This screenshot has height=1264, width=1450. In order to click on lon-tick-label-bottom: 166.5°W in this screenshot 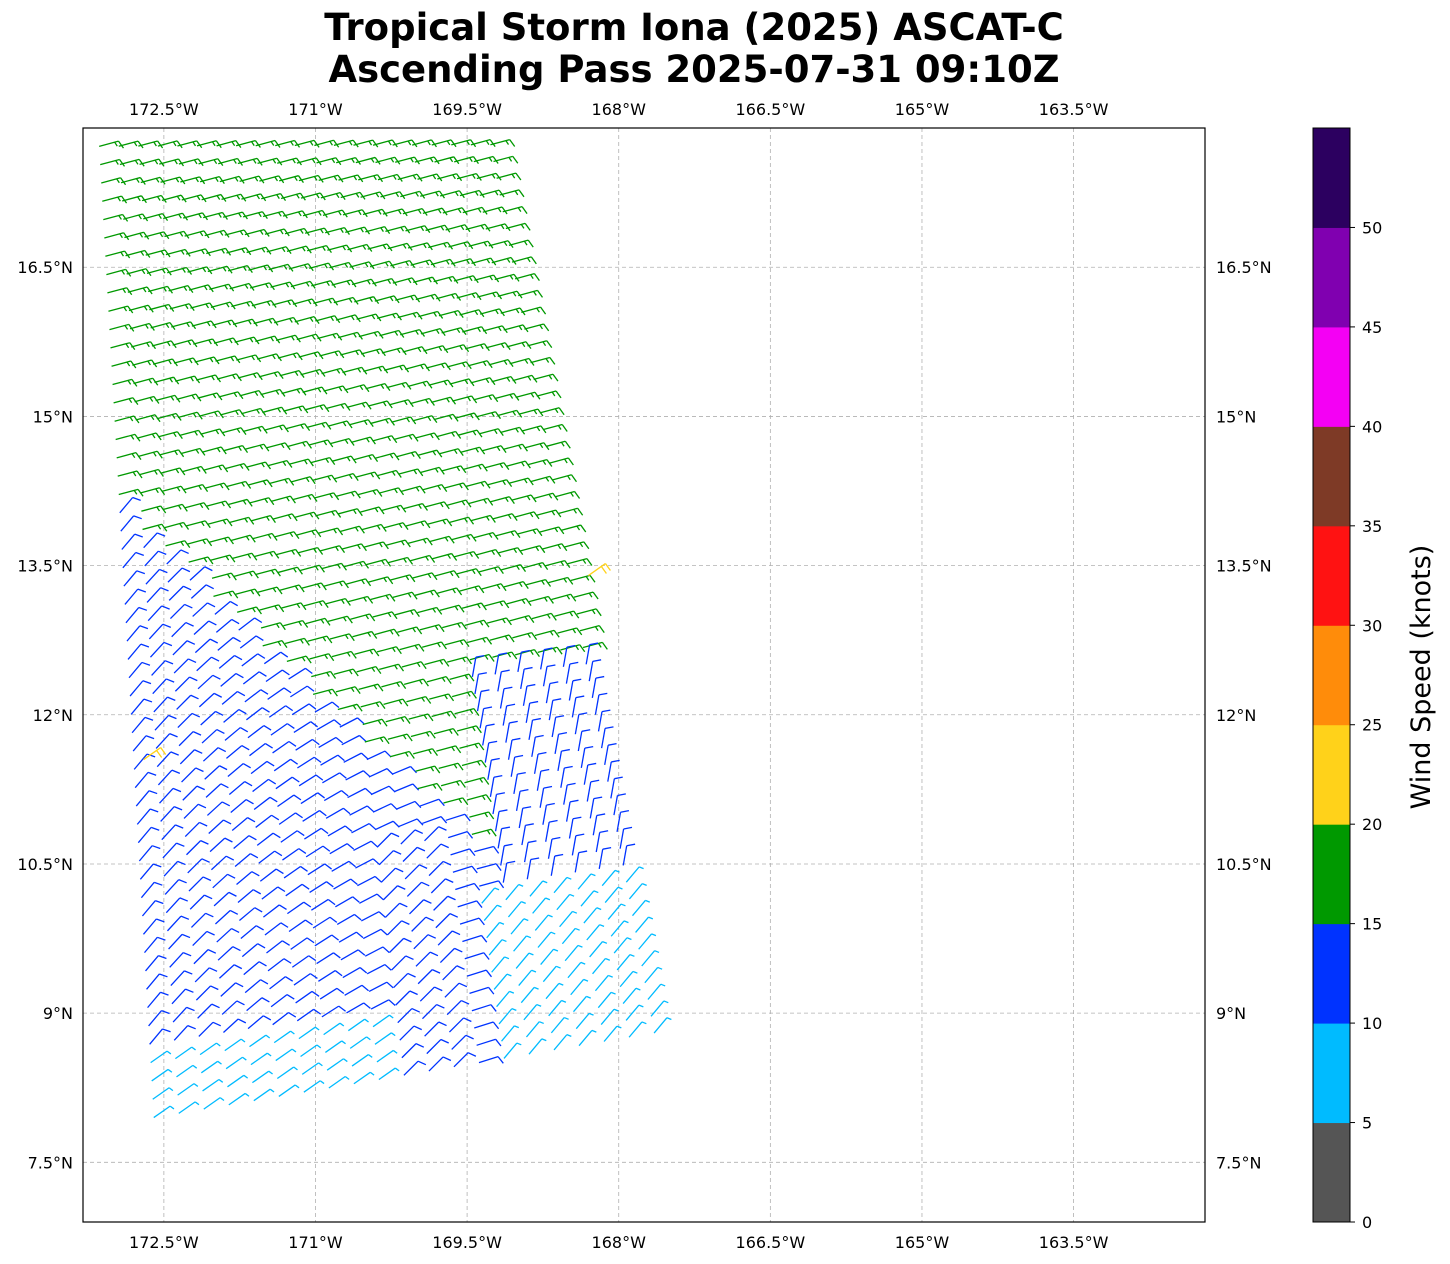, I will do `click(771, 1242)`.